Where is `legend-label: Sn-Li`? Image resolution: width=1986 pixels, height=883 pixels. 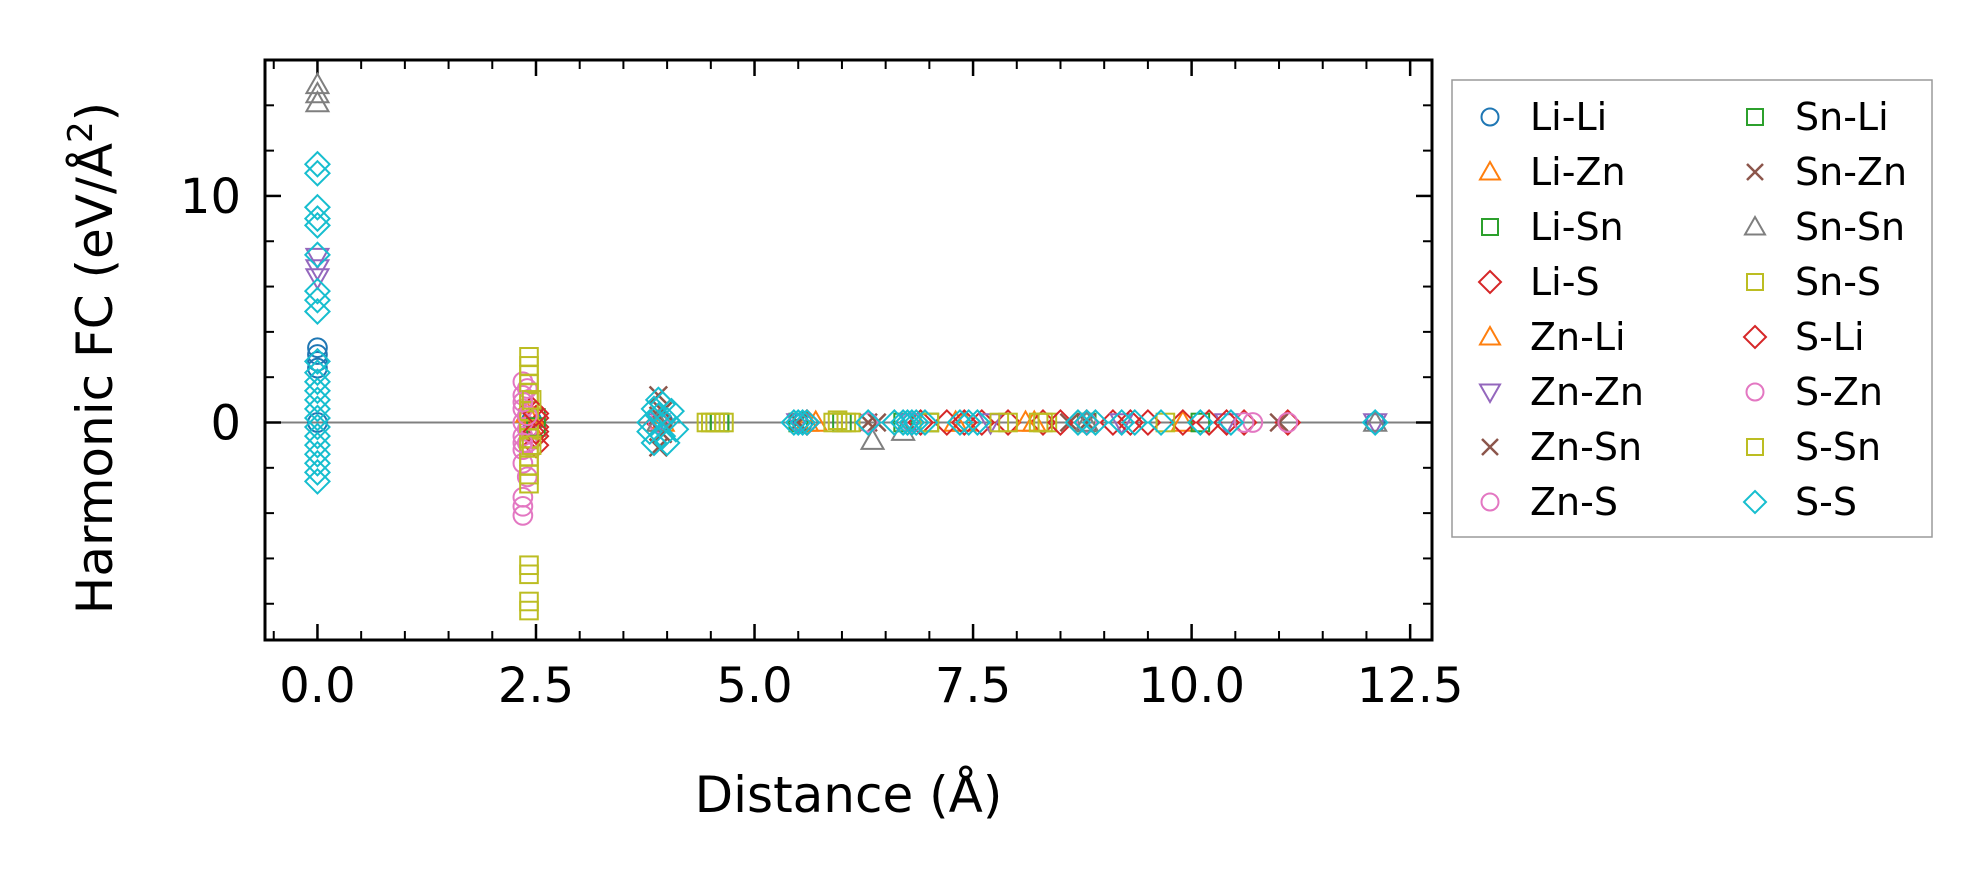 legend-label: Sn-Li is located at coordinates (1842, 117).